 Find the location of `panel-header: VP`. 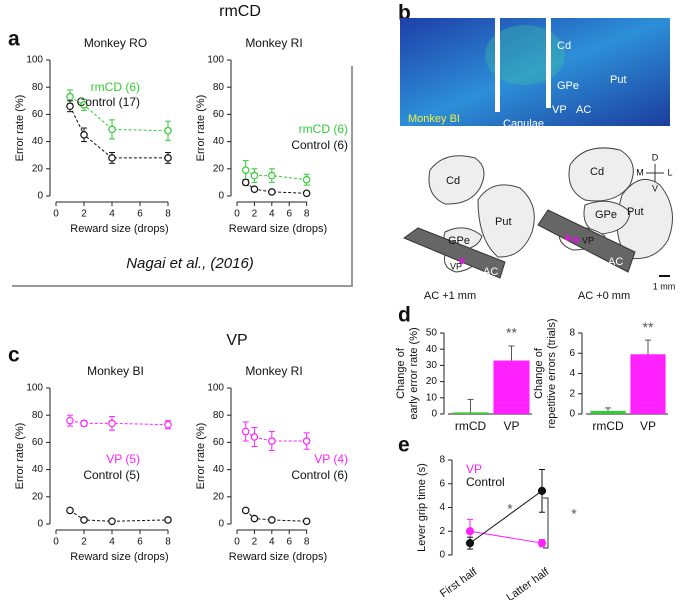

panel-header: VP is located at coordinates (236, 340).